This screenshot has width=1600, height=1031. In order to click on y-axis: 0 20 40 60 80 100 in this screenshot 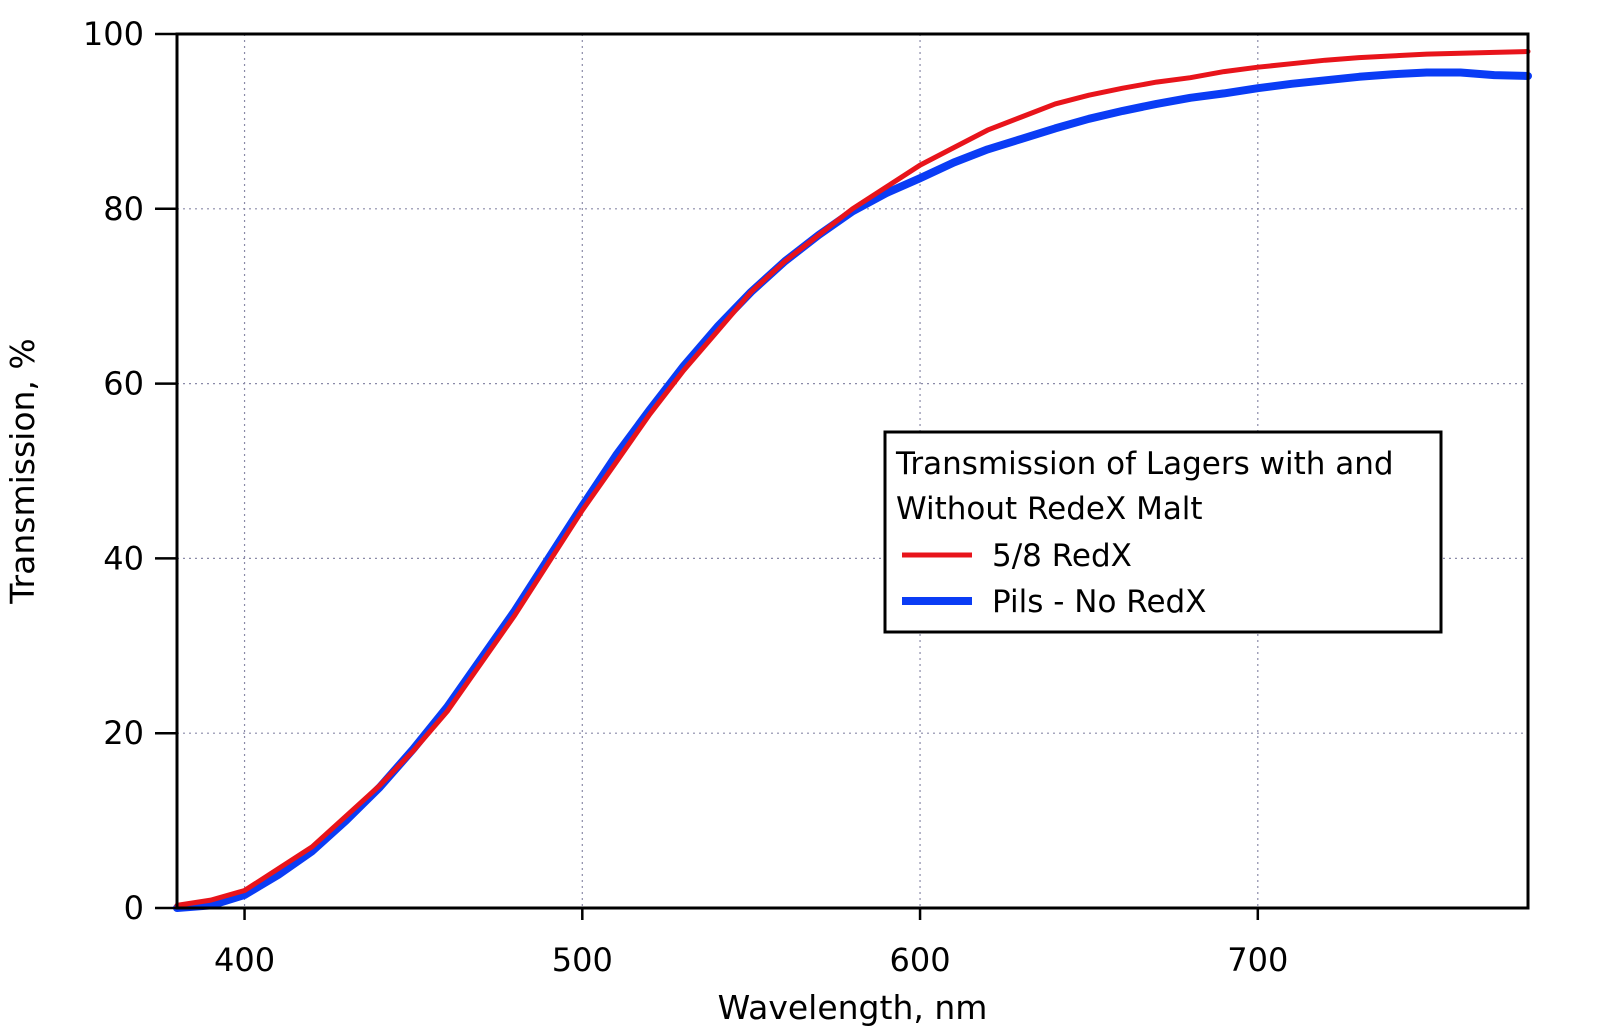, I will do `click(130, 471)`.